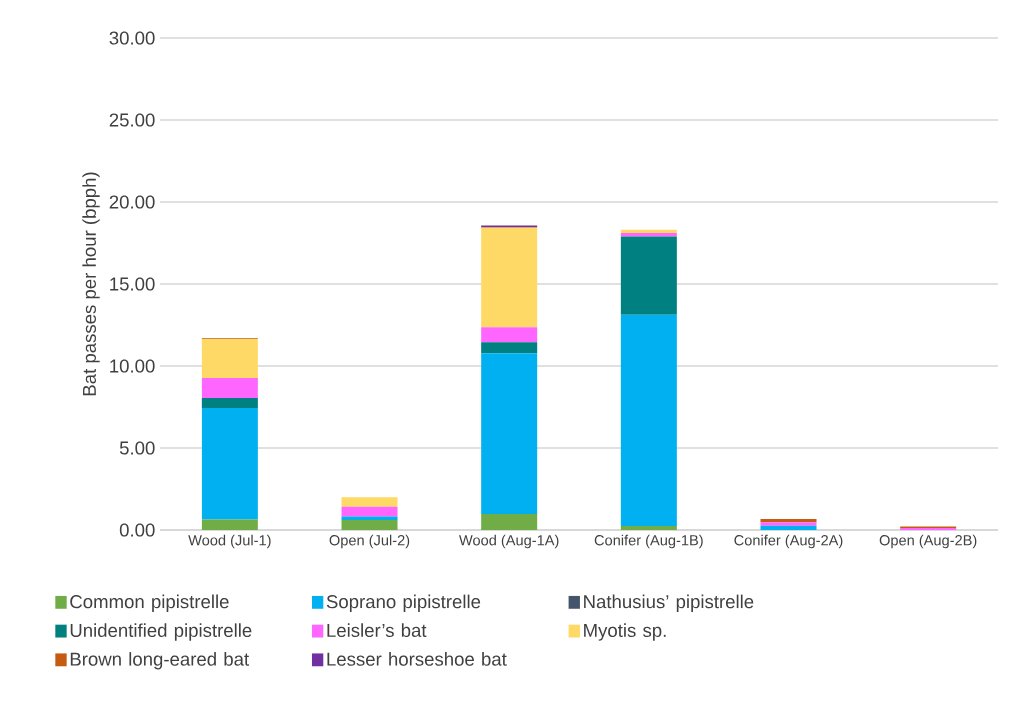 The width and height of the screenshot is (1024, 724). What do you see at coordinates (160, 661) in the screenshot?
I see `legend-label: Brown long-eared bat` at bounding box center [160, 661].